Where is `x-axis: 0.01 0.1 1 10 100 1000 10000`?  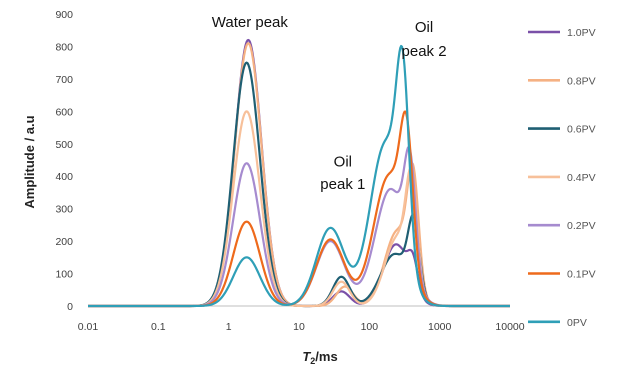
x-axis: 0.01 0.1 1 10 100 1000 10000 is located at coordinates (301, 327).